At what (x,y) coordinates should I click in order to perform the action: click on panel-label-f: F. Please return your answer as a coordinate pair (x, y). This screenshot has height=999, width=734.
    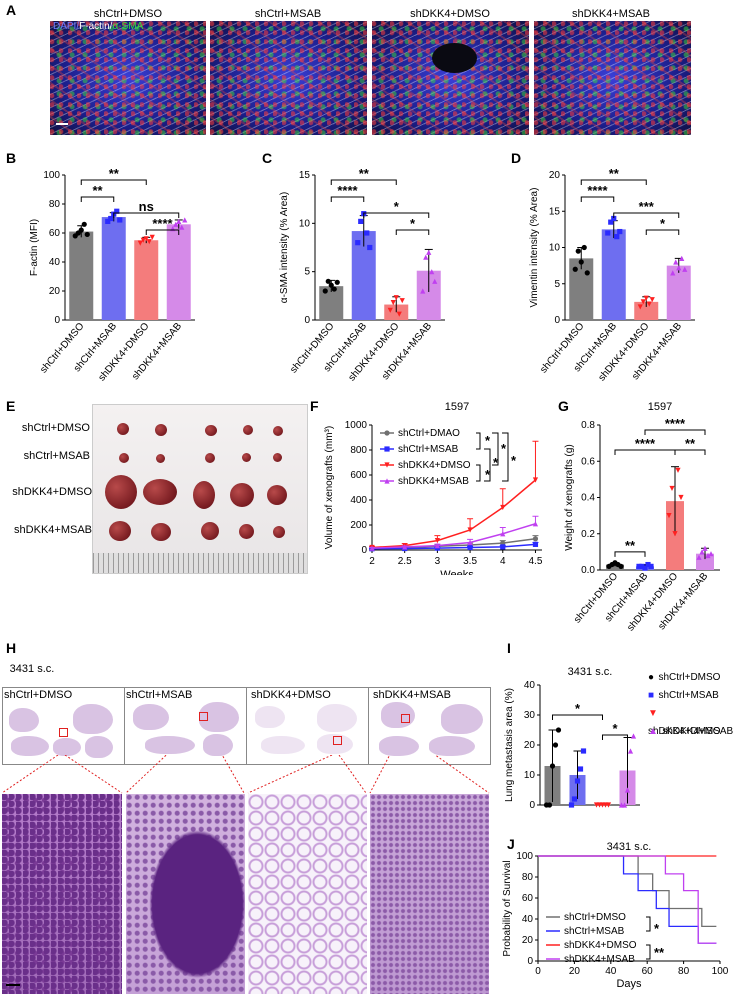
    Looking at the image, I should click on (314, 406).